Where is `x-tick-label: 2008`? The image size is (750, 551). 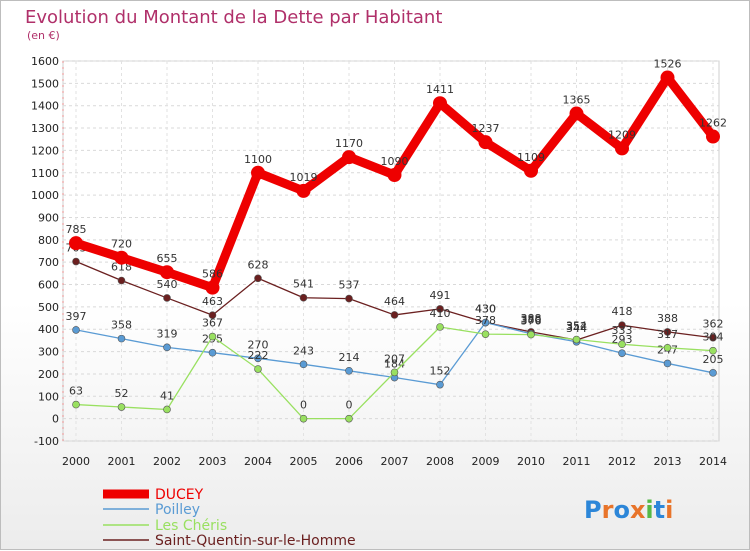 x-tick-label: 2008 is located at coordinates (440, 461).